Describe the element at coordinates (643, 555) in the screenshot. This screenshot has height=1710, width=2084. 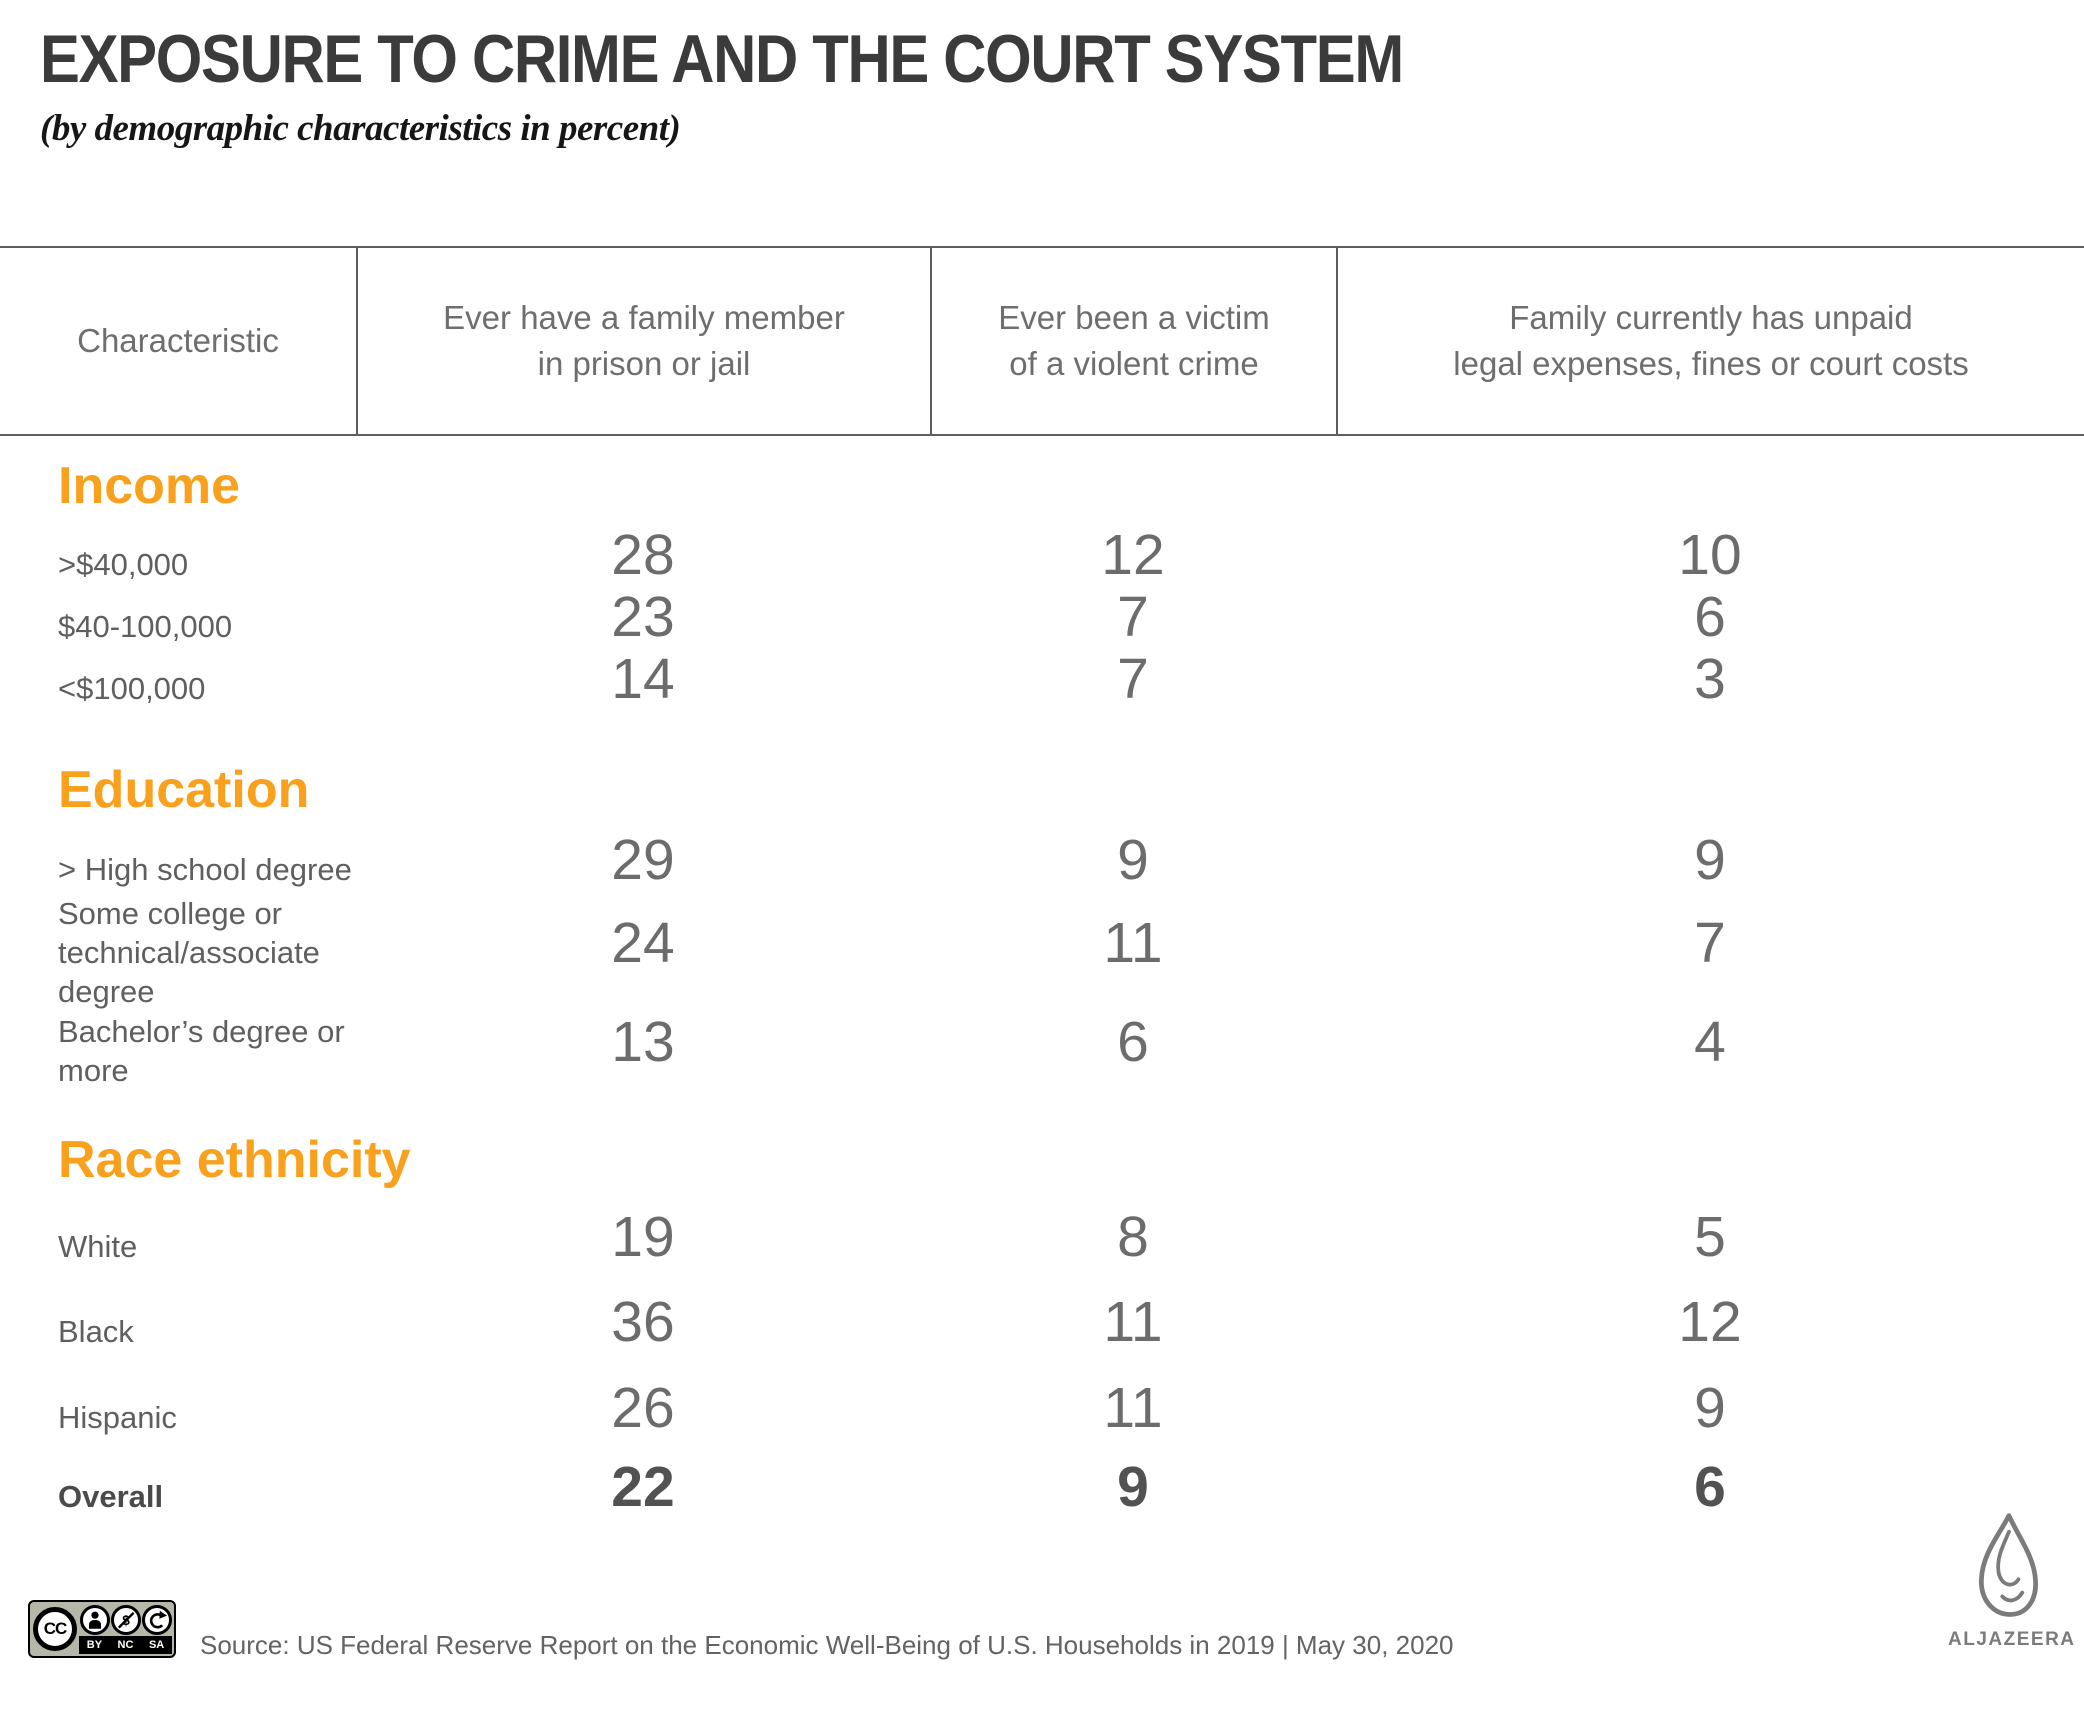
I see `value-family-prison: 28` at that location.